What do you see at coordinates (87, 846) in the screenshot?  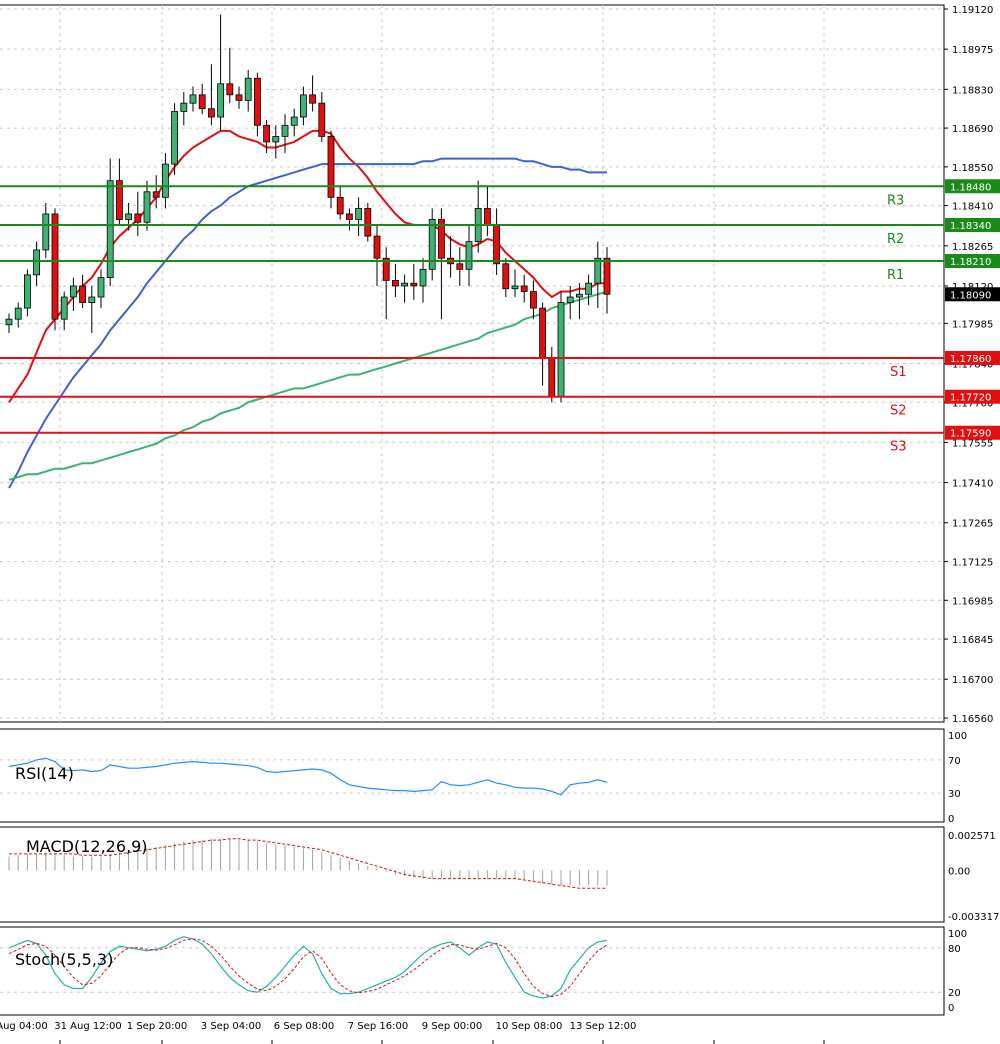 I see `macd-label: MACD(12,26,9)` at bounding box center [87, 846].